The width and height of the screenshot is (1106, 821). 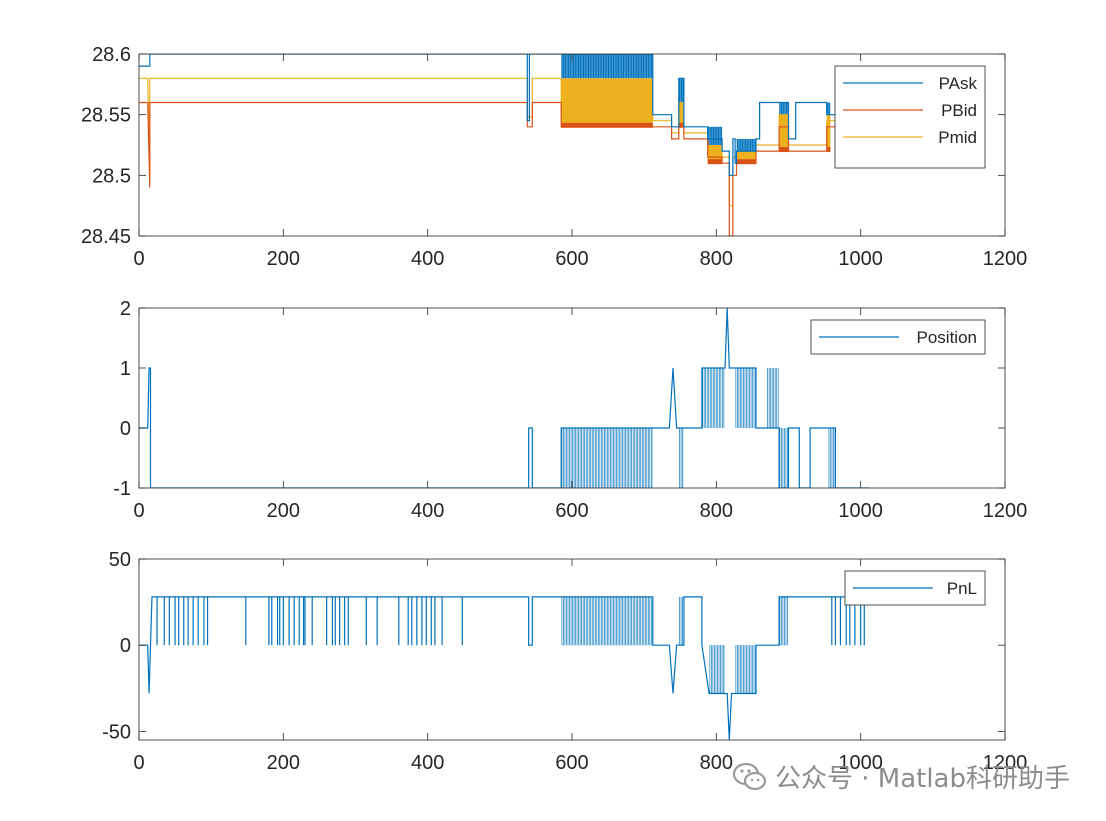 What do you see at coordinates (122, 489) in the screenshot?
I see `y-tick-label: -1` at bounding box center [122, 489].